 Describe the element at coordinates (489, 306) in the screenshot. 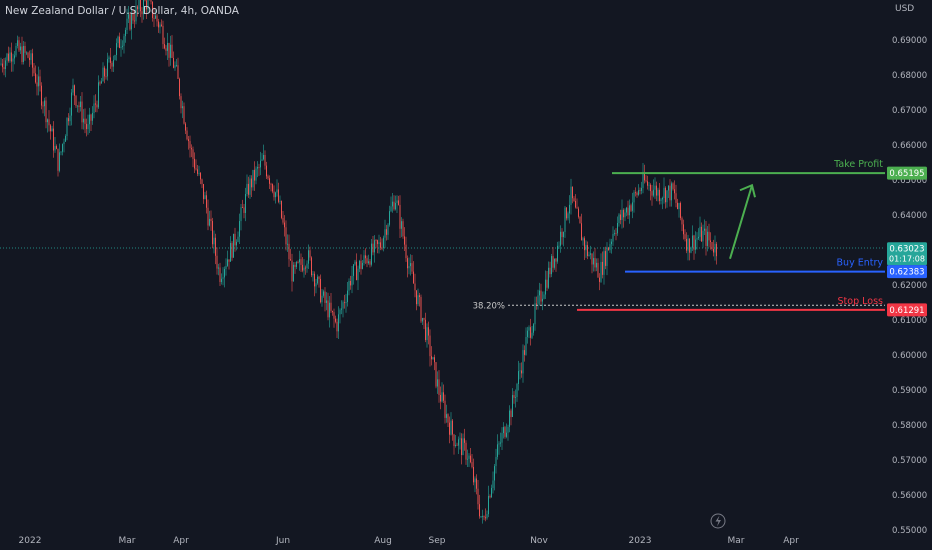

I see `fib-label: 38.20%` at that location.